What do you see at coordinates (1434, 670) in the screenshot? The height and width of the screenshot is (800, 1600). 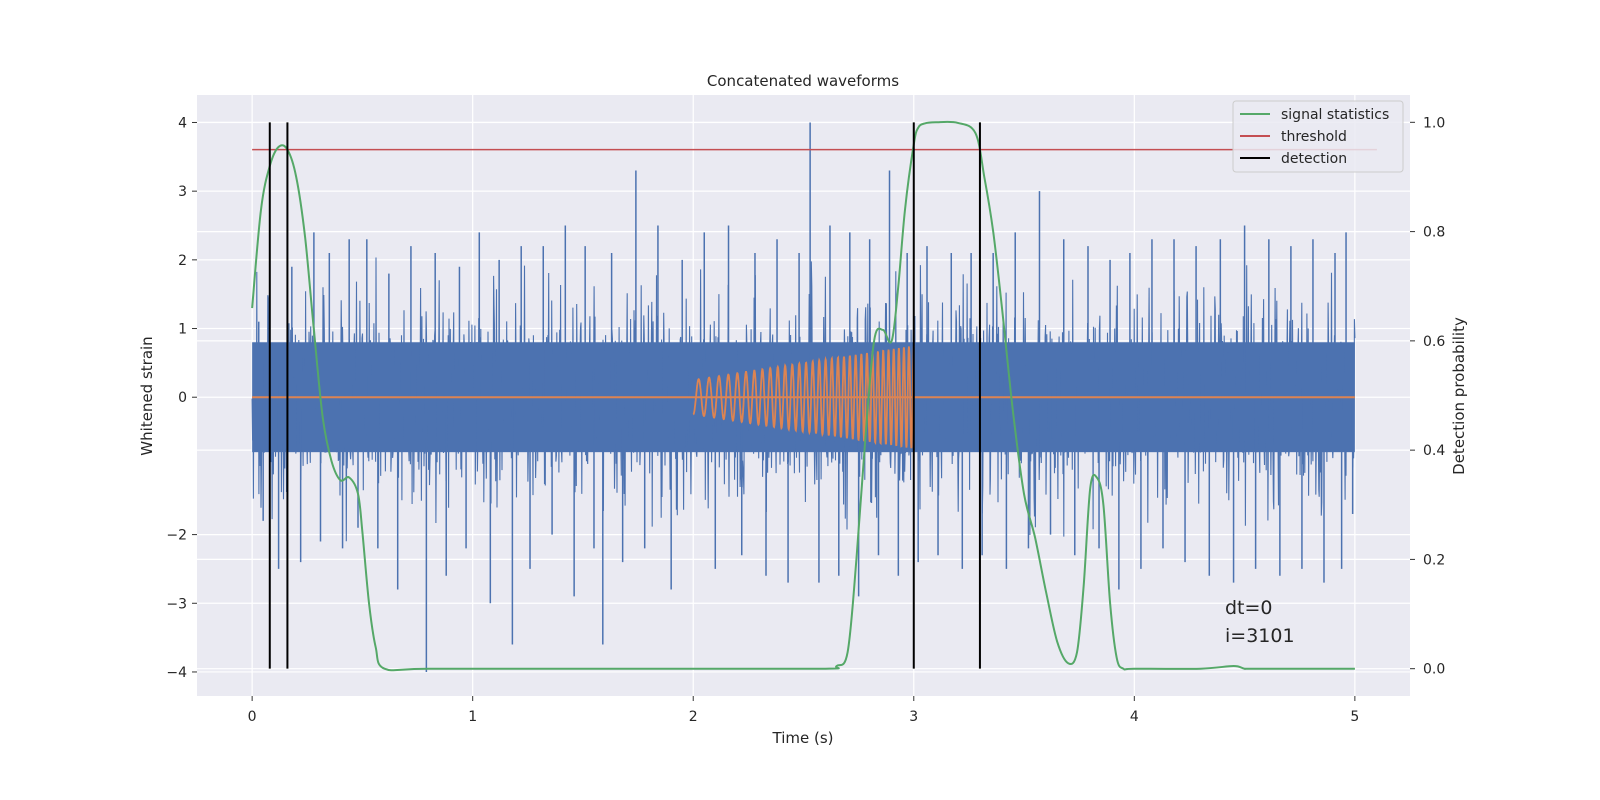 I see `y-right-tick-label: 0.0` at bounding box center [1434, 670].